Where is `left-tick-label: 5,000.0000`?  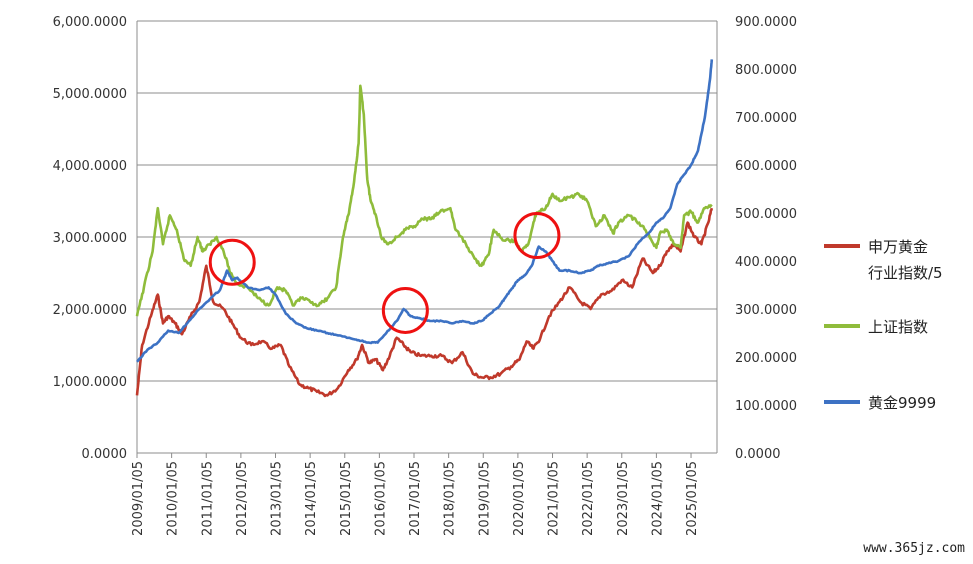 left-tick-label: 5,000.0000 is located at coordinates (90, 94).